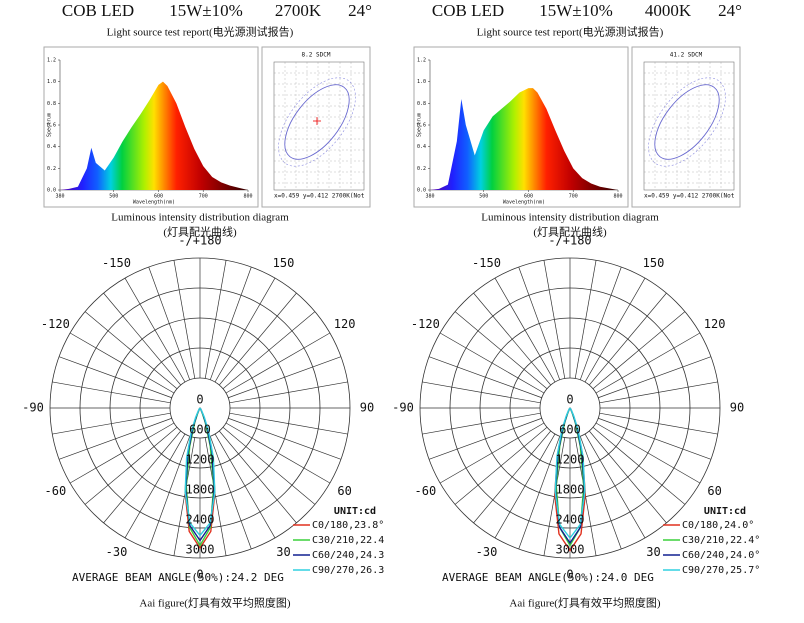 This screenshot has width=804, height=623. Describe the element at coordinates (348, 525) in the screenshot. I see `legend-label: C0/180,23.8°` at that location.